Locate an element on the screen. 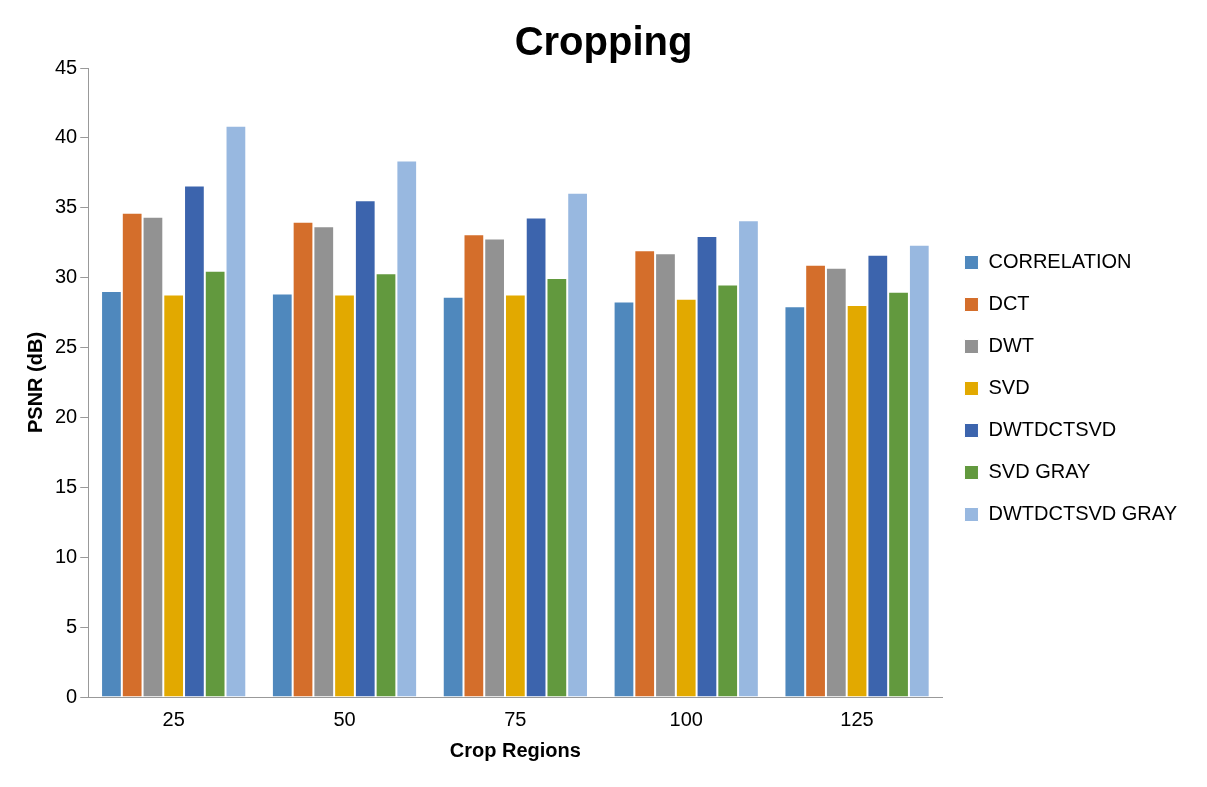 This screenshot has width=1207, height=787. x-axis-title: Crop Regions is located at coordinates (515, 749).